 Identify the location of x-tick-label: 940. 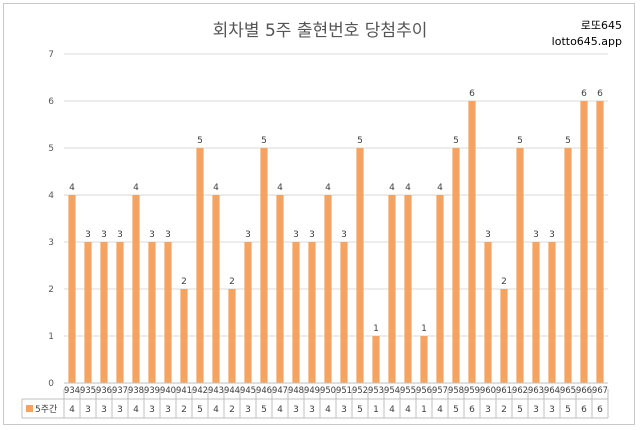
(168, 391).